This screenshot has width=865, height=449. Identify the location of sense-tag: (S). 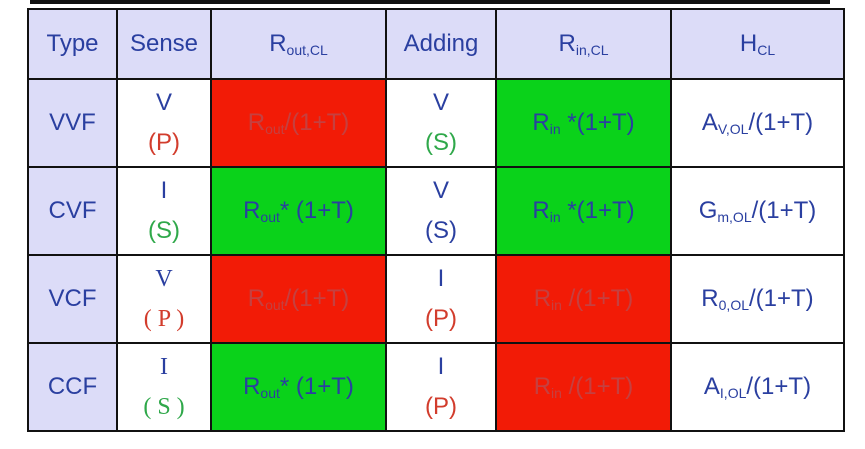
(164, 230).